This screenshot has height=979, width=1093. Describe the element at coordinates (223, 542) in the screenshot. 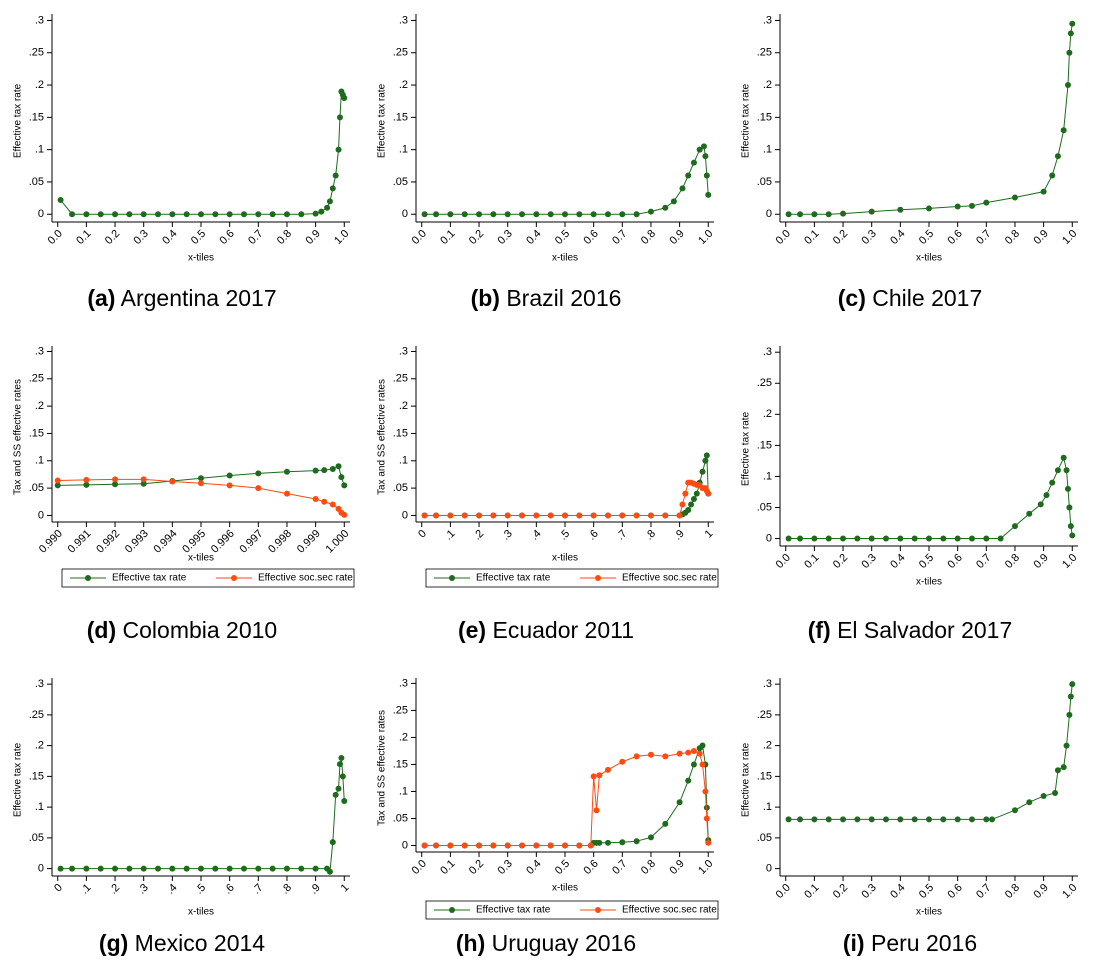

I see `x-tick-label: 0.996` at that location.